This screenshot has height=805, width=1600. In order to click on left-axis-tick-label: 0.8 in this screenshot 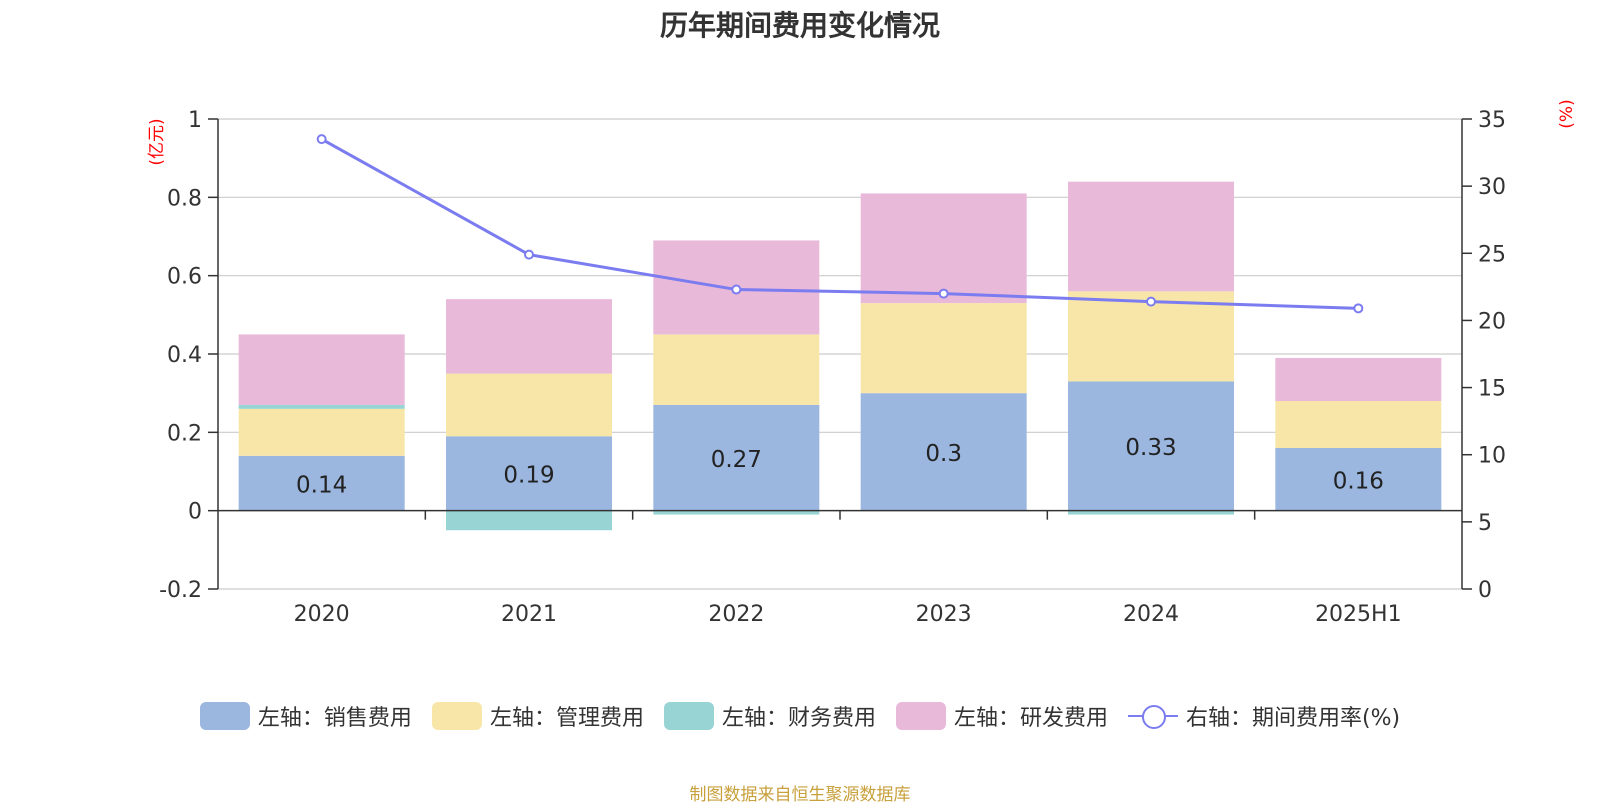, I will do `click(184, 198)`.